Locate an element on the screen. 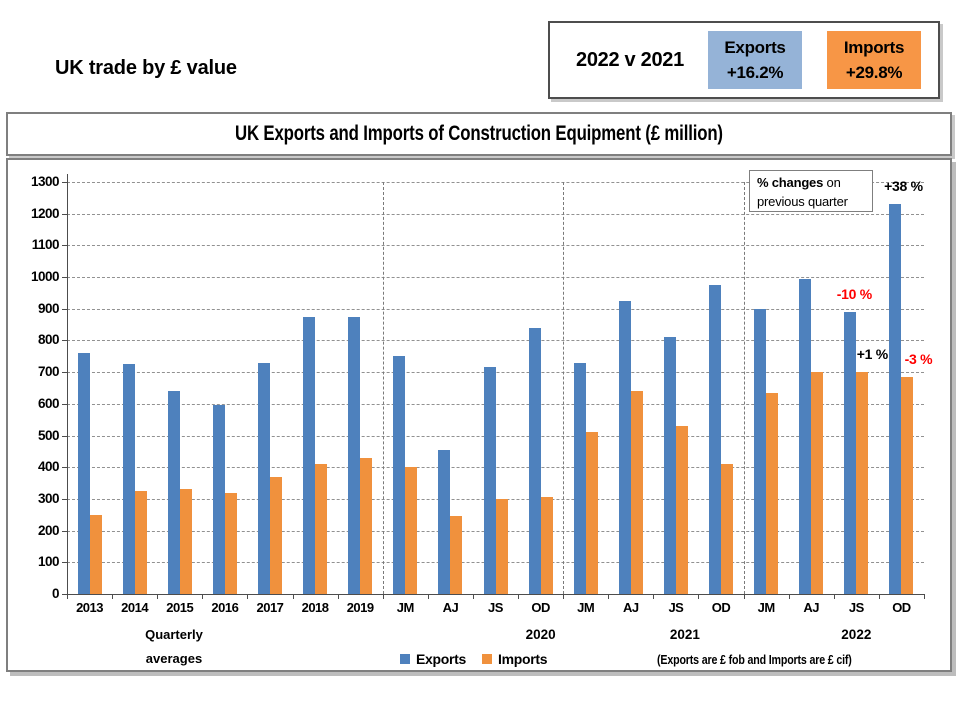  page-title: UK trade by £ value is located at coordinates (146, 68).